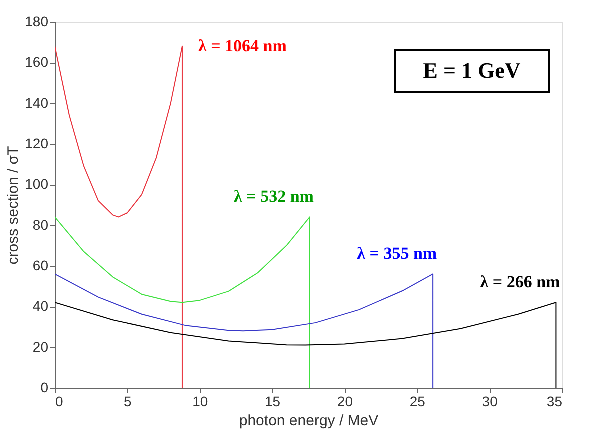 The image size is (608, 430). I want to click on series-label: λ = 1064 nm, so click(242, 46).